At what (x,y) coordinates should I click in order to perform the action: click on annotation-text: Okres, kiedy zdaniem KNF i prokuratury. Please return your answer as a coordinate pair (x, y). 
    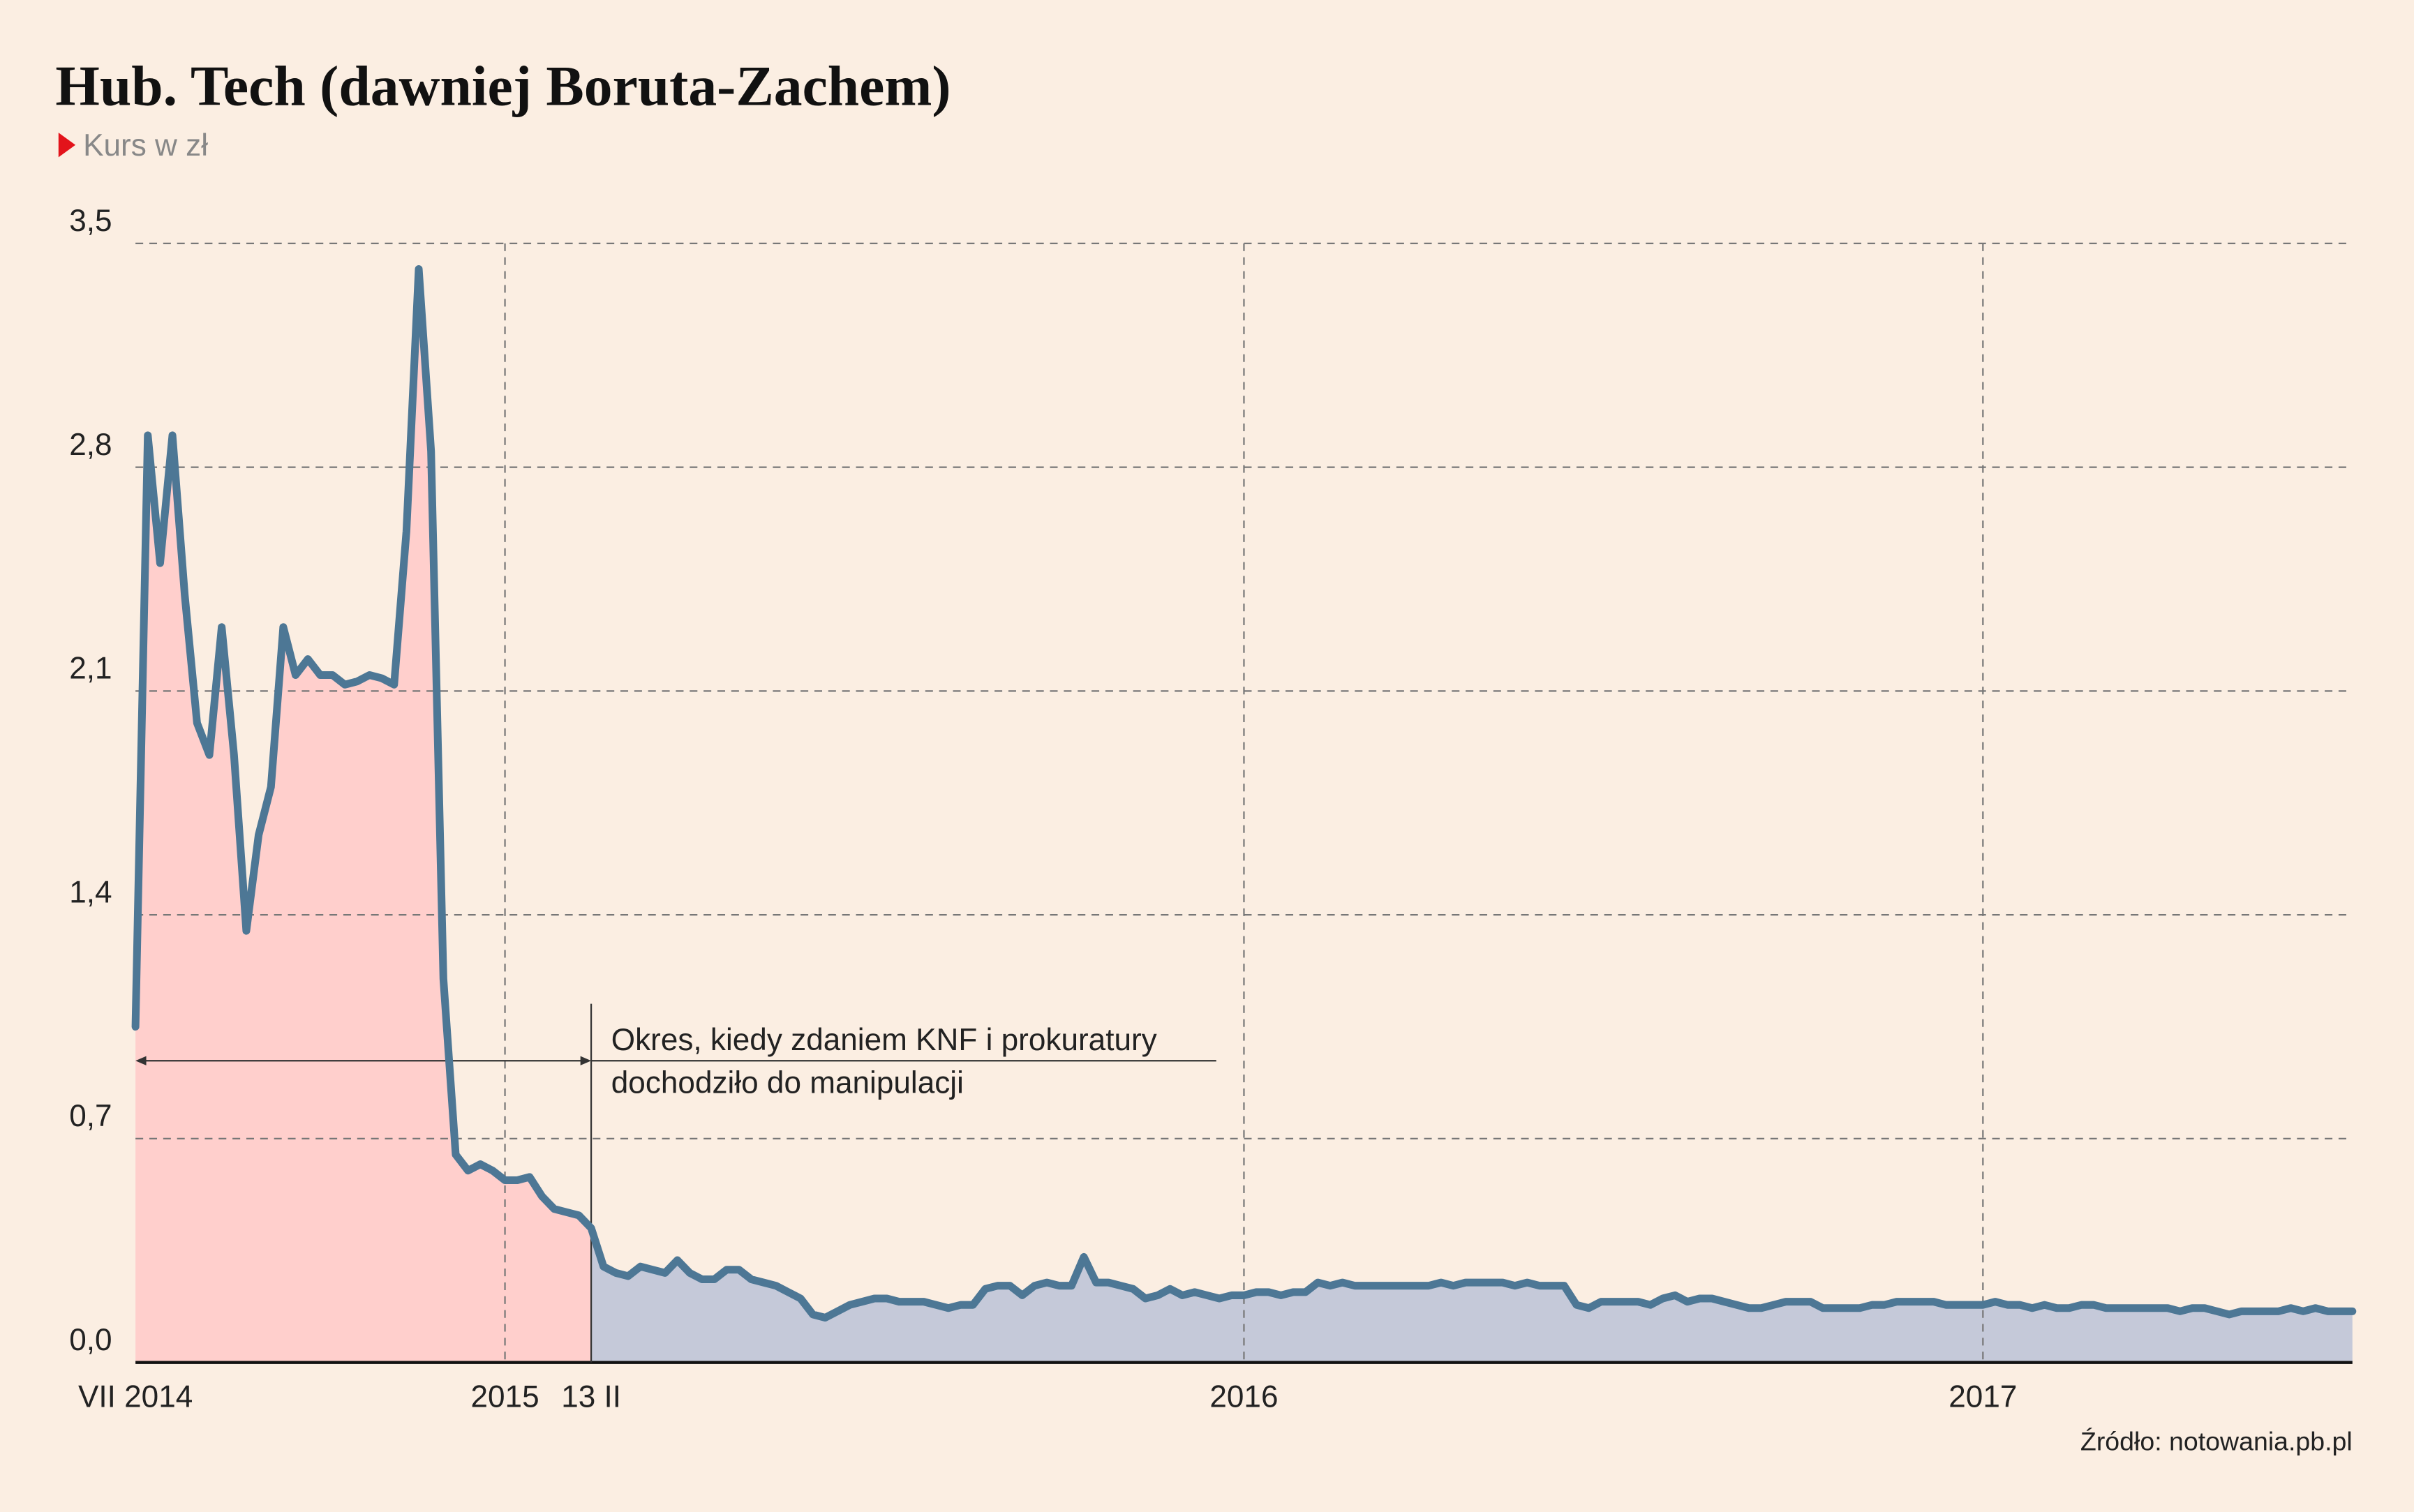
    Looking at the image, I should click on (884, 1040).